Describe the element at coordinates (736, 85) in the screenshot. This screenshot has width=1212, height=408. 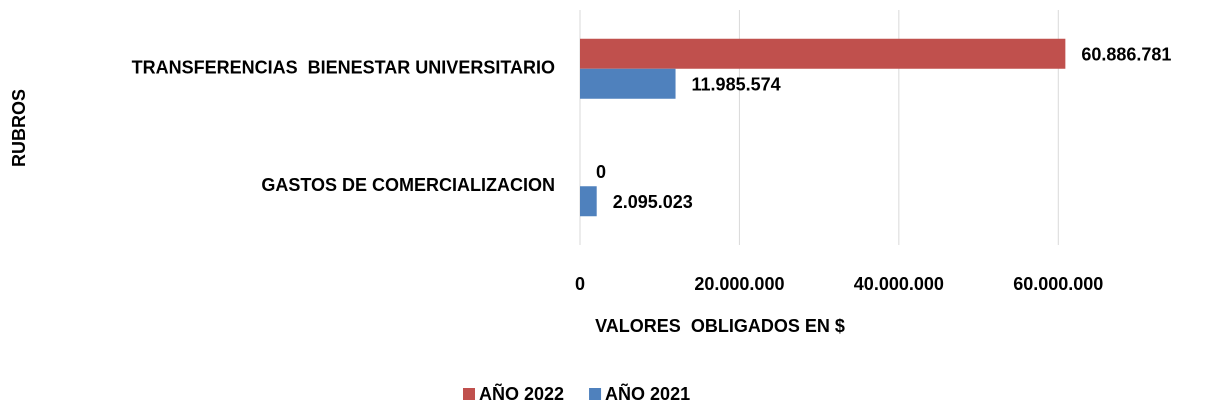
I see `data-label: 11.985.574` at that location.